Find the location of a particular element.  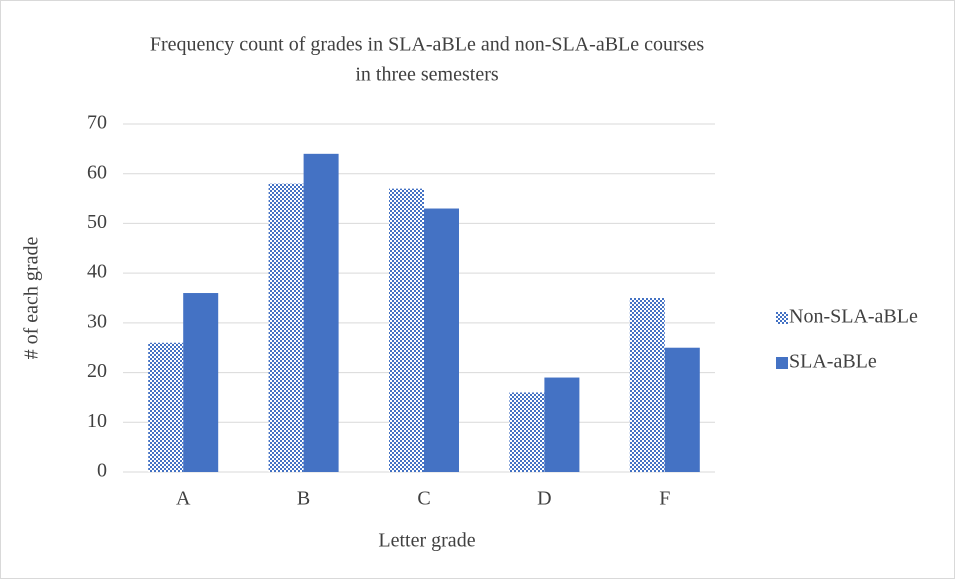

legend-label: SLA-aBLe is located at coordinates (833, 362).